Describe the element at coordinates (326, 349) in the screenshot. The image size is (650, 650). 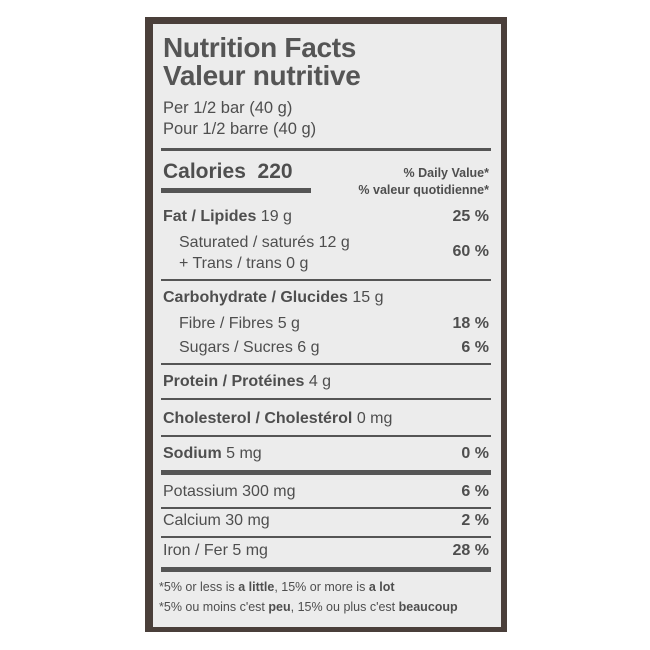
I see `nutrient-sugars: Sugars / Sucres 6 g 6 %` at that location.